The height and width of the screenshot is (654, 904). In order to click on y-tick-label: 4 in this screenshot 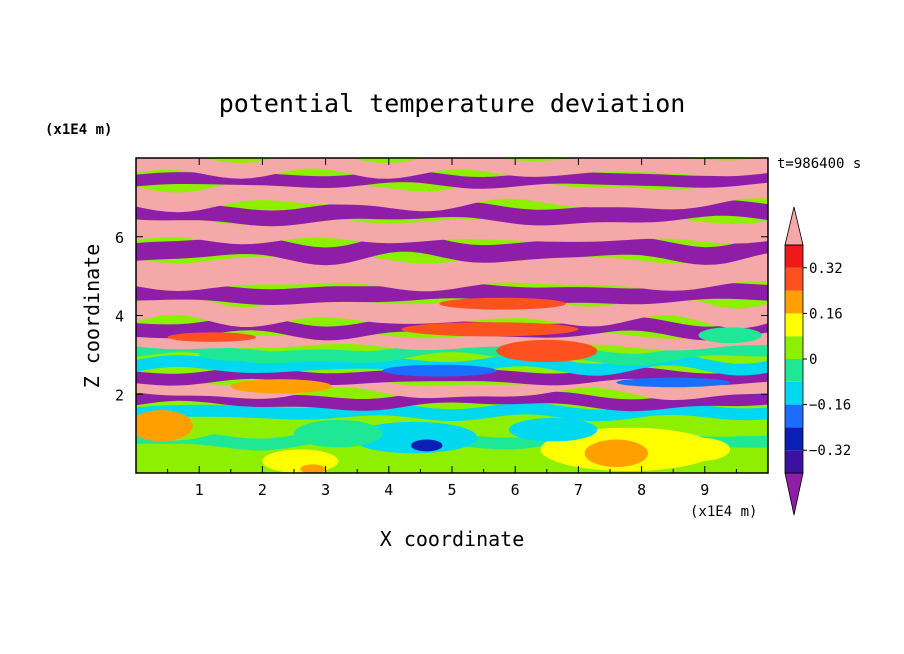, I will do `click(119, 317)`.